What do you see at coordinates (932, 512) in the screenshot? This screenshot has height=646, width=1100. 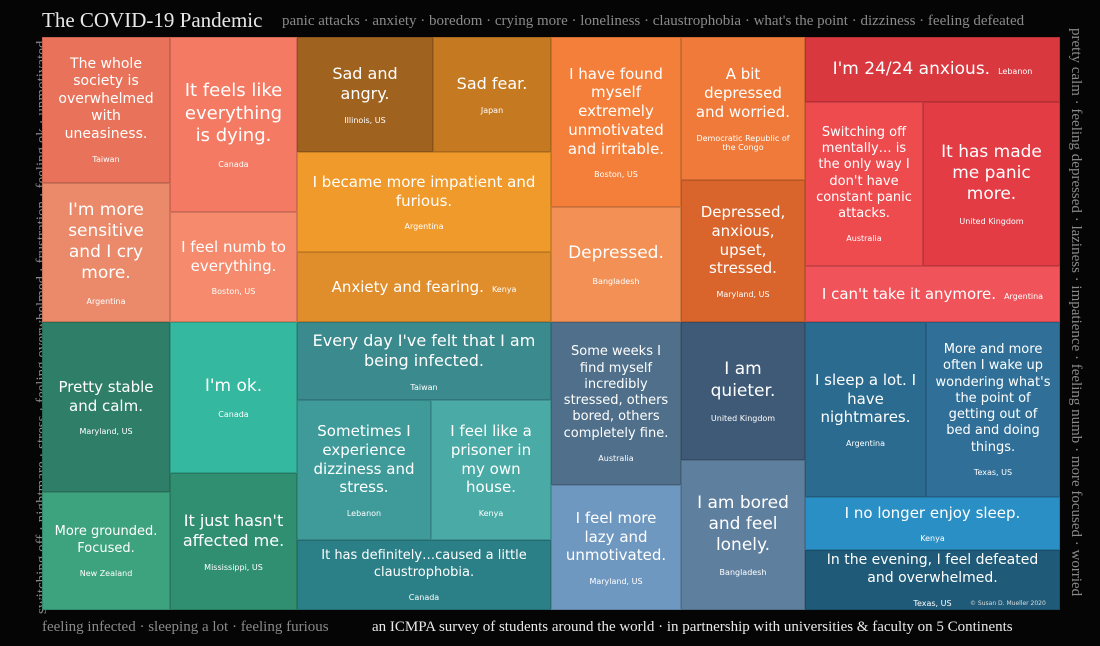 I see `quote: I no longer enjoy sleep.` at bounding box center [932, 512].